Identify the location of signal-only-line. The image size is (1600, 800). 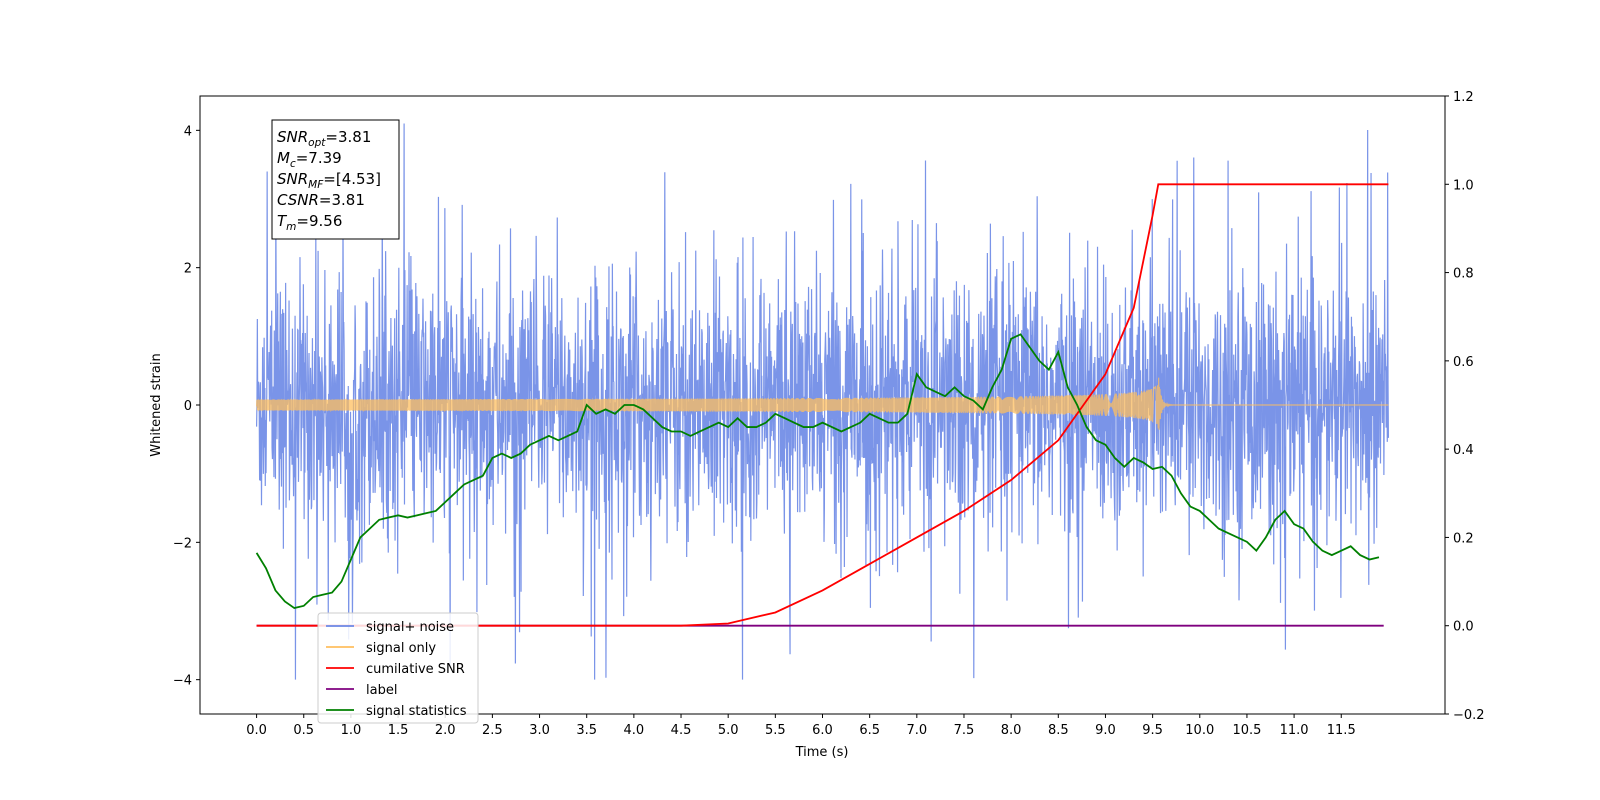
(822, 403).